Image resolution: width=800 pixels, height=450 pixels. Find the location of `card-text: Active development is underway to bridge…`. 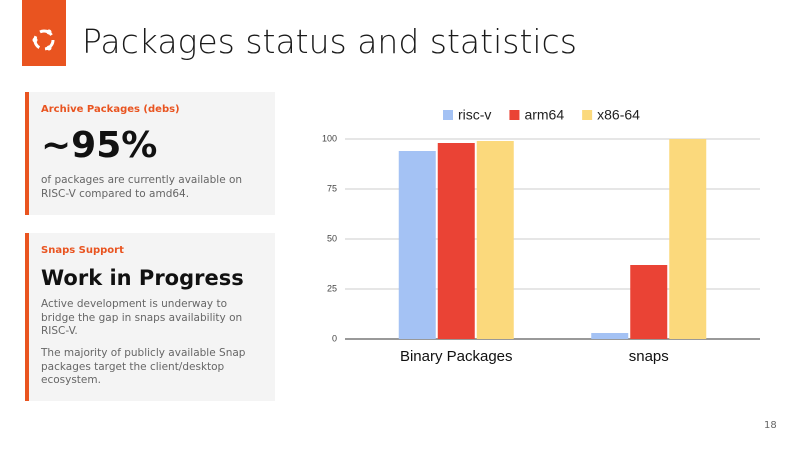

card-text: Active development is underway to bridge… is located at coordinates (142, 318).